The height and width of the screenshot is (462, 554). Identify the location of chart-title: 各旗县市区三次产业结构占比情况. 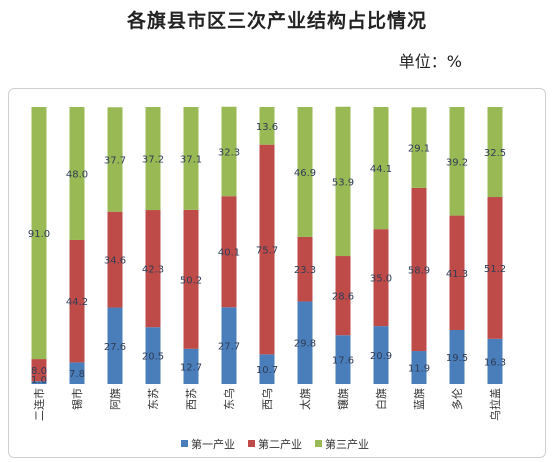
(276, 21).